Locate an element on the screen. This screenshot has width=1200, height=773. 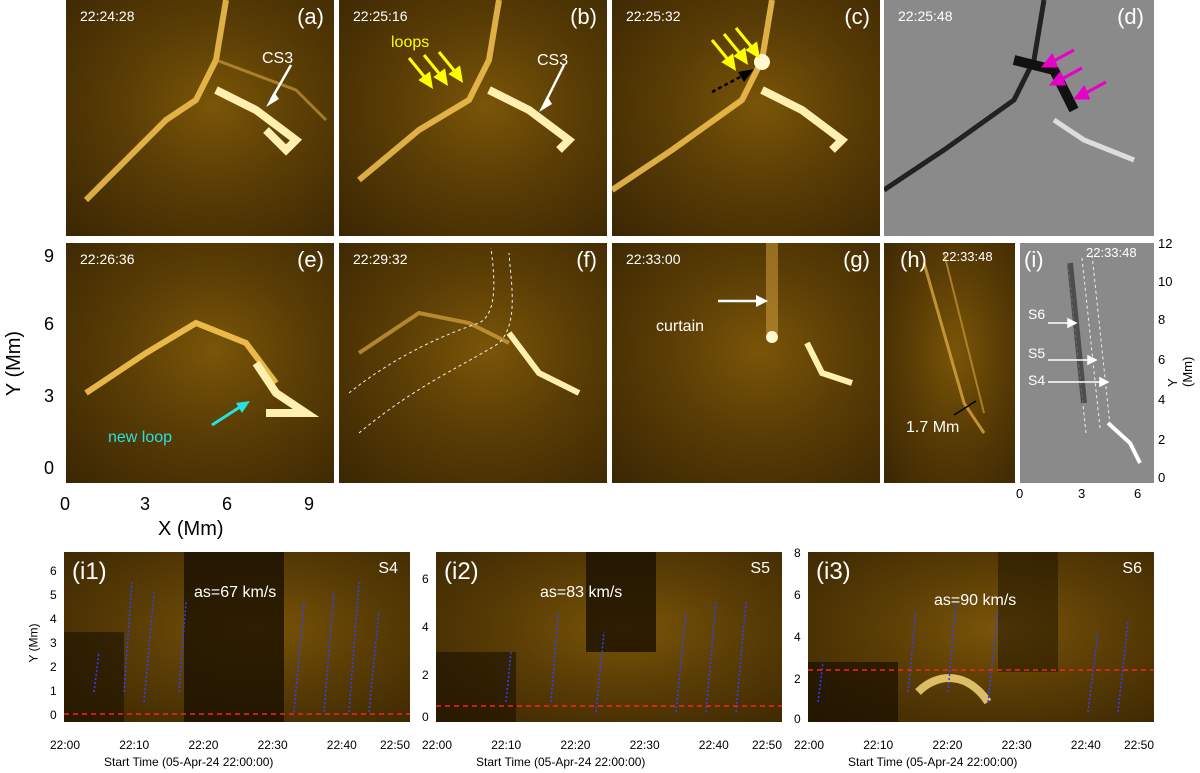
td-i2-xtick: 22:10 is located at coordinates (506, 745).